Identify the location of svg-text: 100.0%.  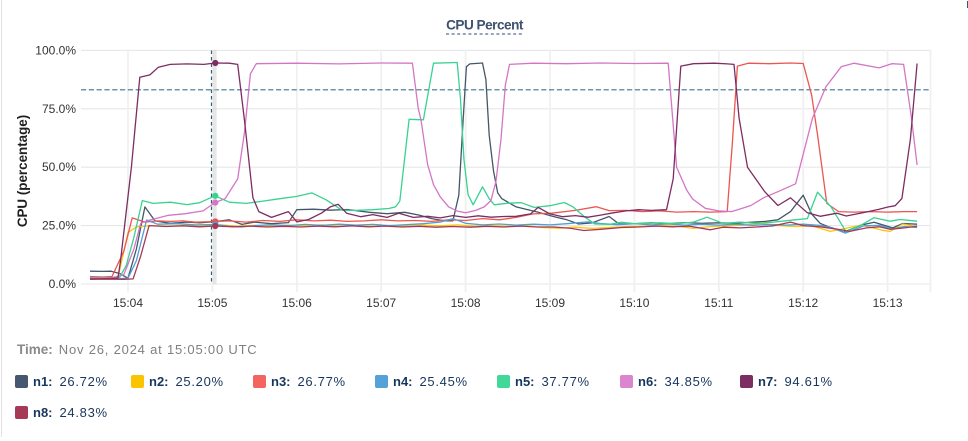
(55, 50).